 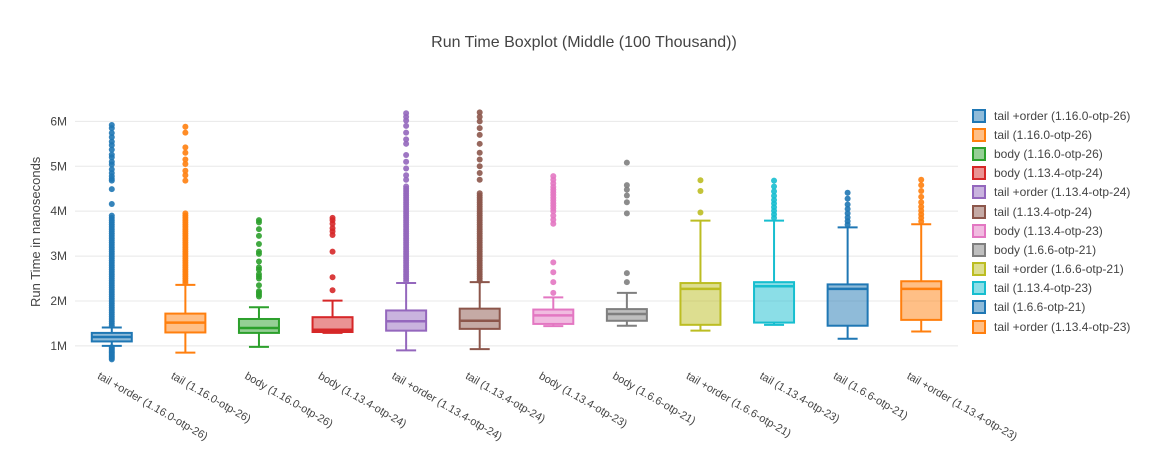 I want to click on legend-item: body (1.13.4-otp-24), so click(x=1051, y=173).